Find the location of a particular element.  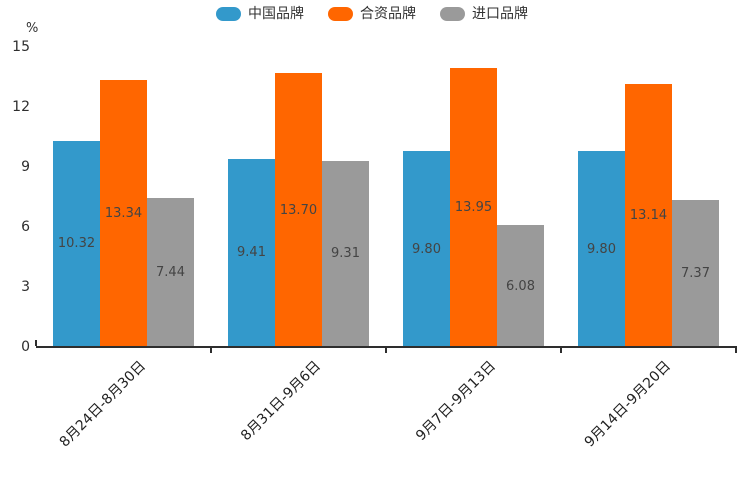

bar-series-0-group-1: 9.41 is located at coordinates (251, 252).